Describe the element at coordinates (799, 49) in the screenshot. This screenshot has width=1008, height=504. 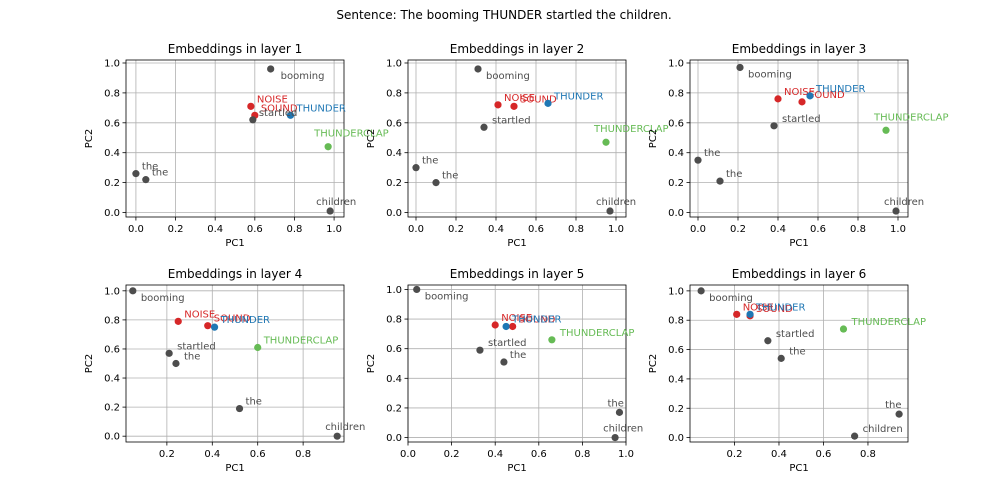
I see `chart-title: Embeddings in layer 3` at that location.